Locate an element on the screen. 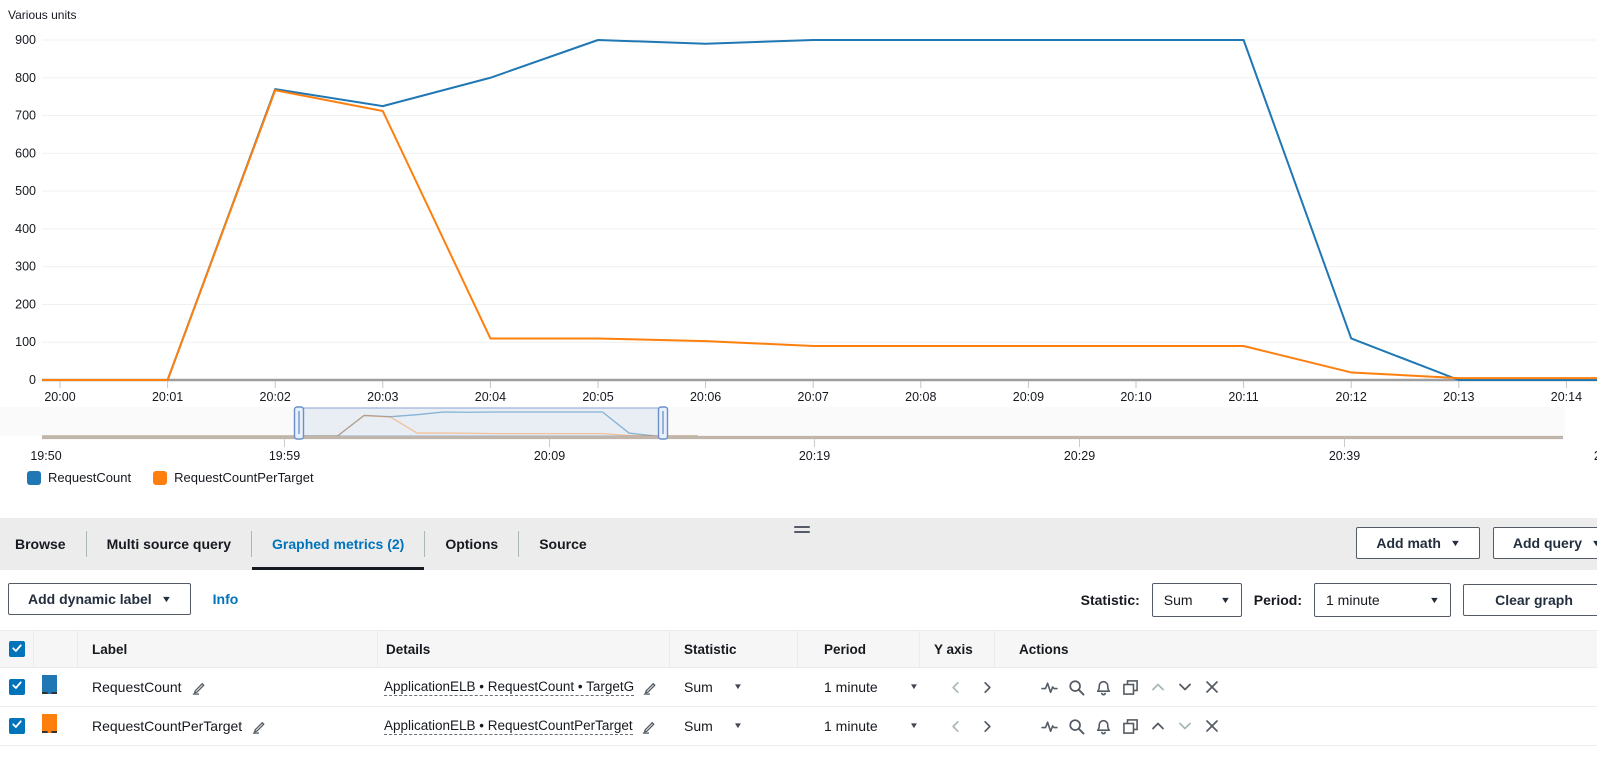 The image size is (1597, 771). svg-text: 20:29 is located at coordinates (1079, 456).